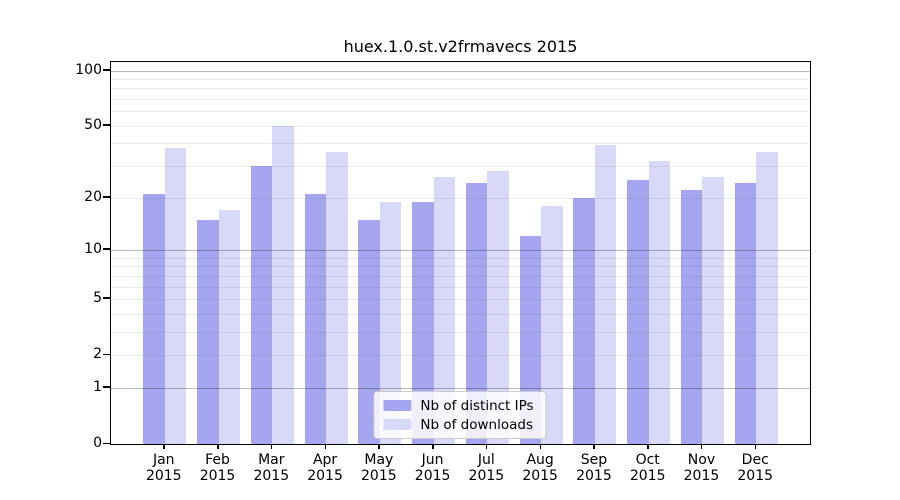  What do you see at coordinates (460, 46) in the screenshot?
I see `chart-title: huex.1.0.st.v2frmavecs 2015` at bounding box center [460, 46].